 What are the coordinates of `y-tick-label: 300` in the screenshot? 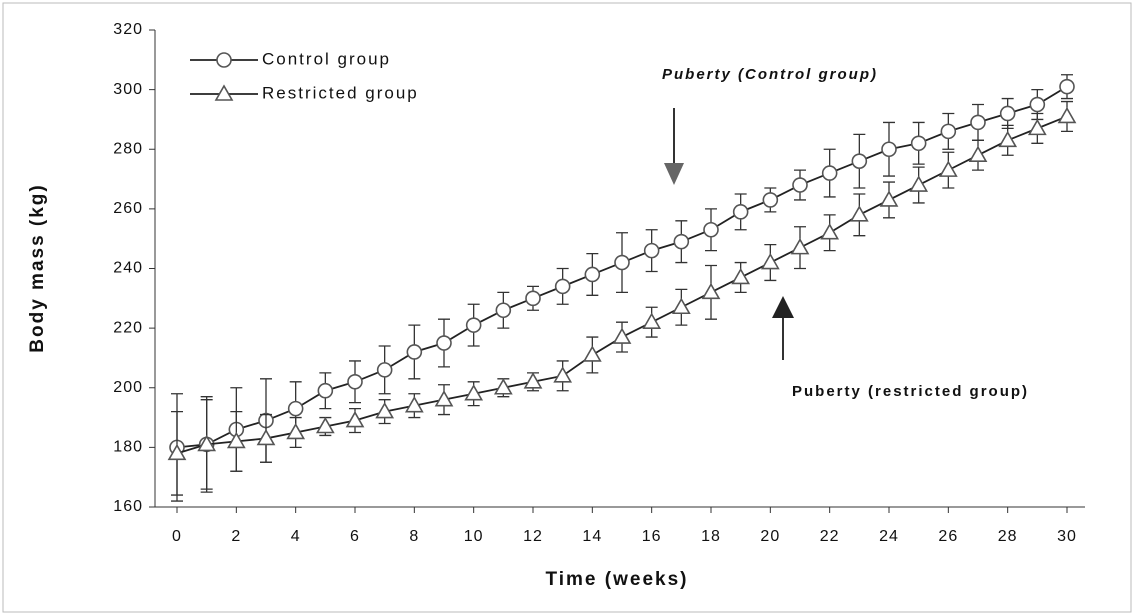 It's located at (128, 89).